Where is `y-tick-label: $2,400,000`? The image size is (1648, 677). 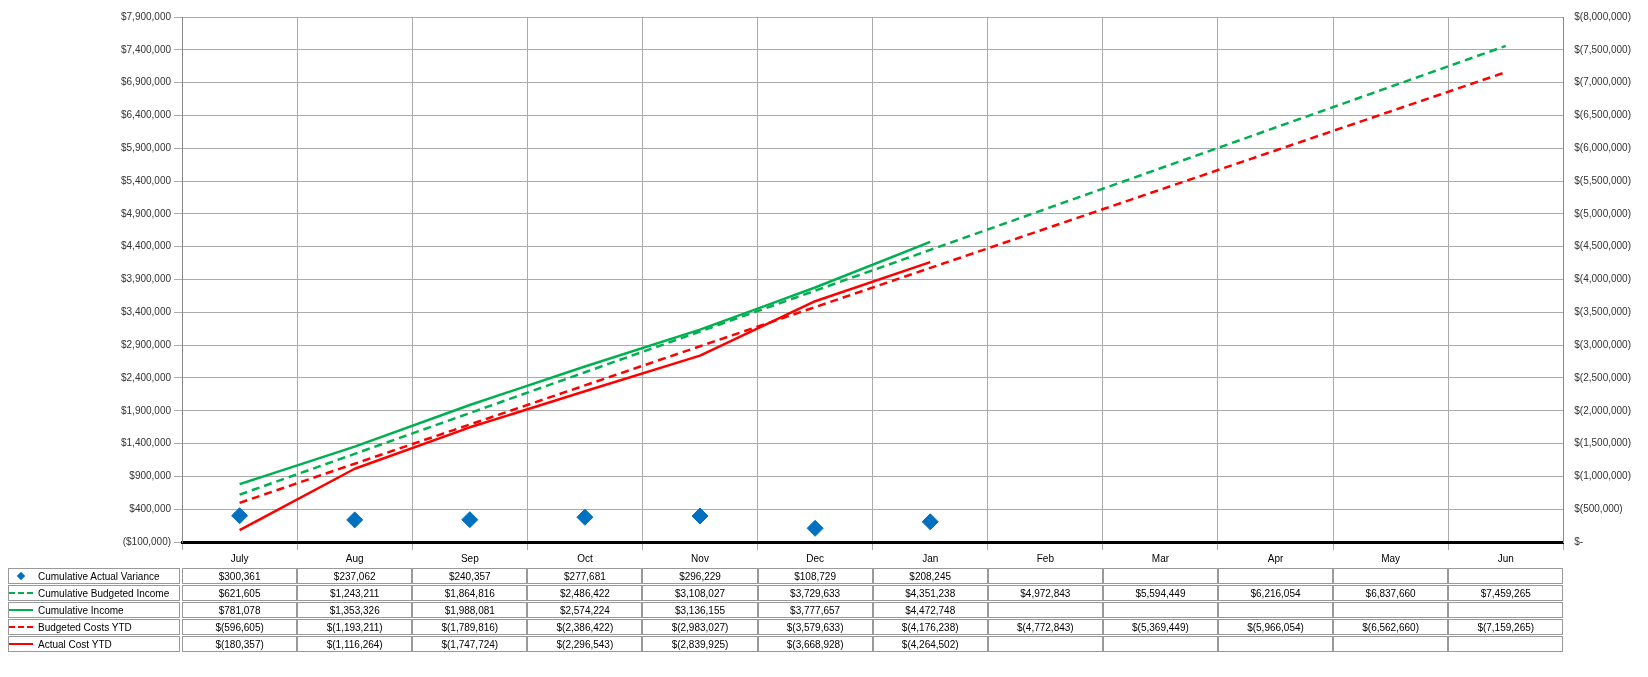 y-tick-label: $2,400,000 is located at coordinates (146, 377).